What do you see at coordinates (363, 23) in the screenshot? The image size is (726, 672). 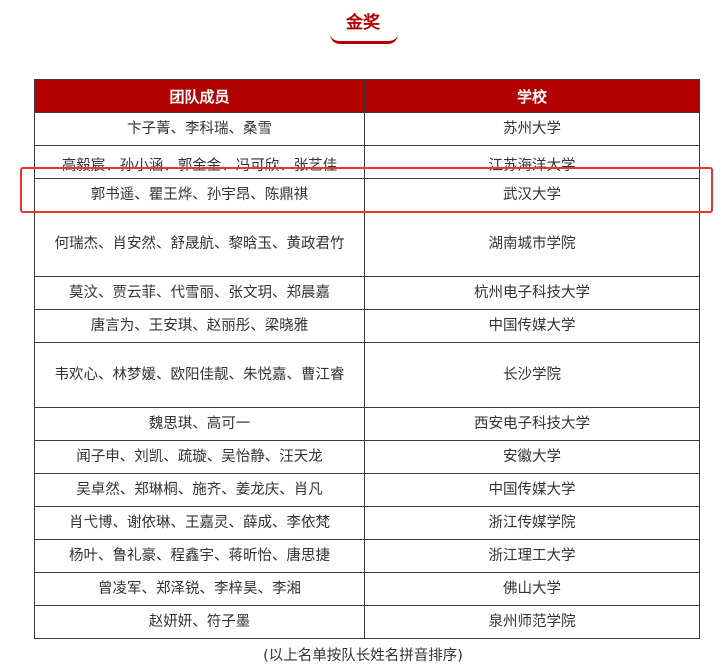 I see `section-title: 金奖` at bounding box center [363, 23].